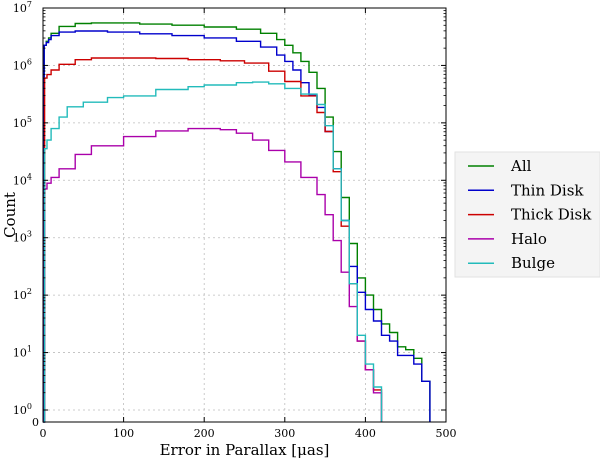  I want to click on x-tick-label: 100, so click(123, 433).